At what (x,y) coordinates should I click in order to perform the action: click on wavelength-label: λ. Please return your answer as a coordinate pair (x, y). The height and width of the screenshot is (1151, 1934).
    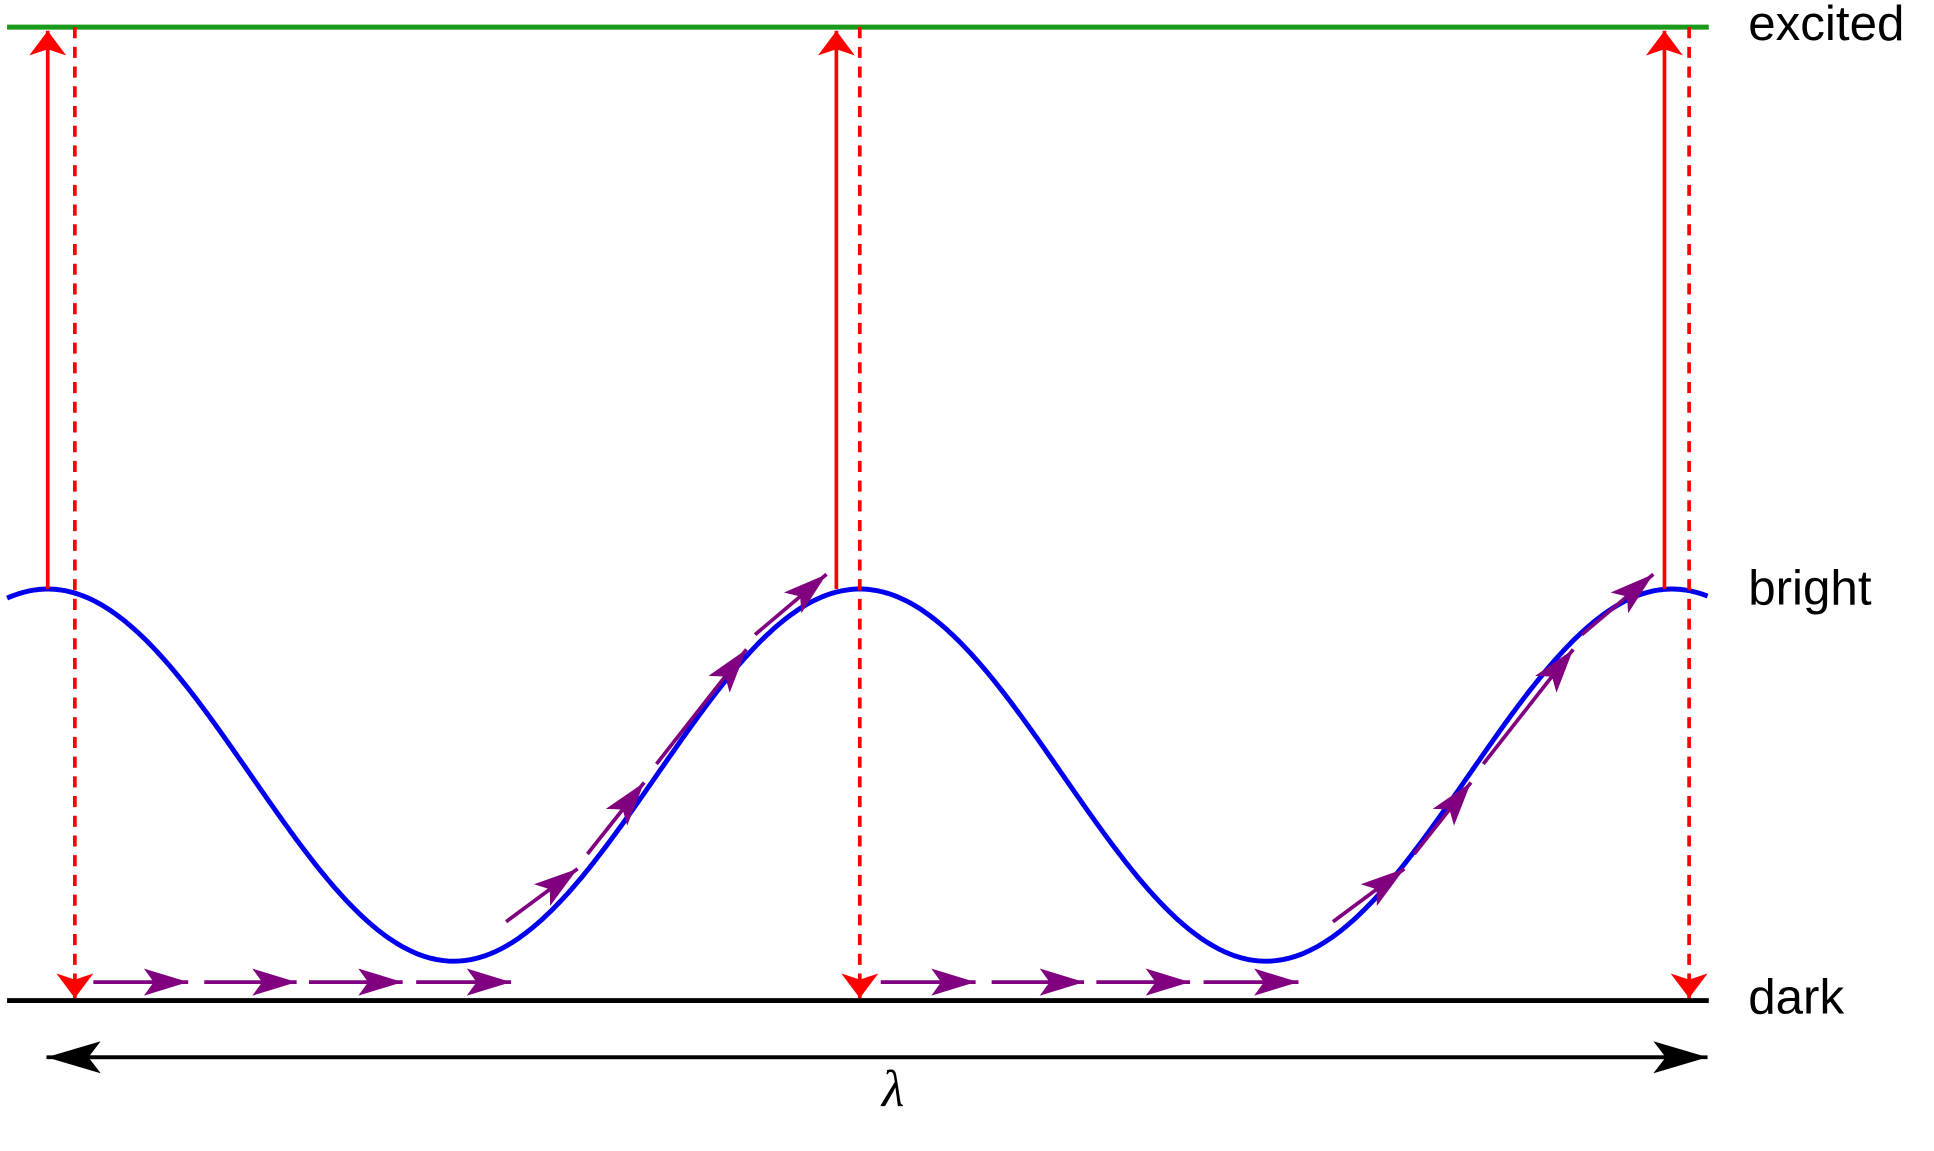
    Looking at the image, I should click on (892, 1089).